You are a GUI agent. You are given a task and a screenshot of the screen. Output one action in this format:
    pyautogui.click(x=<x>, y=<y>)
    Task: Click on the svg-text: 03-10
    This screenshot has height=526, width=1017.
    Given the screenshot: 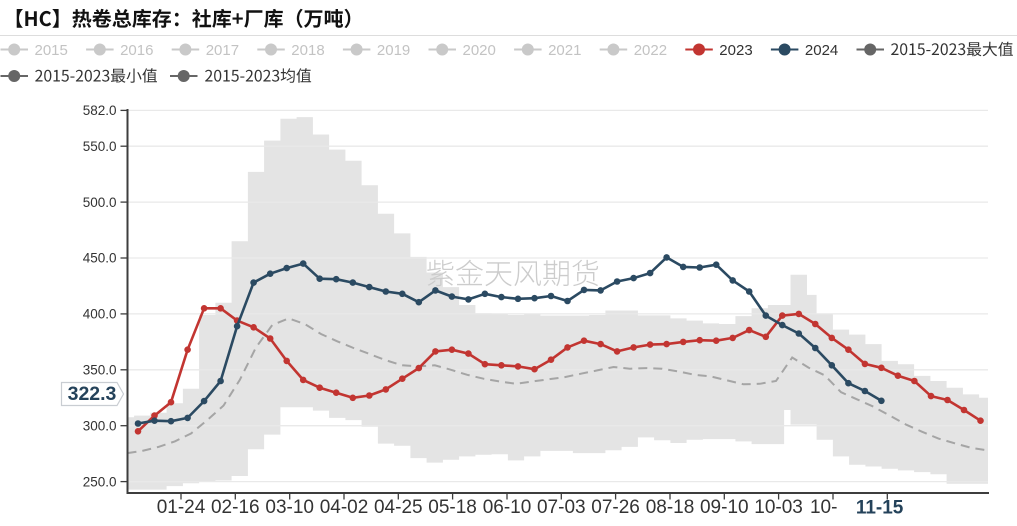 What is the action you would take?
    pyautogui.click(x=289, y=507)
    